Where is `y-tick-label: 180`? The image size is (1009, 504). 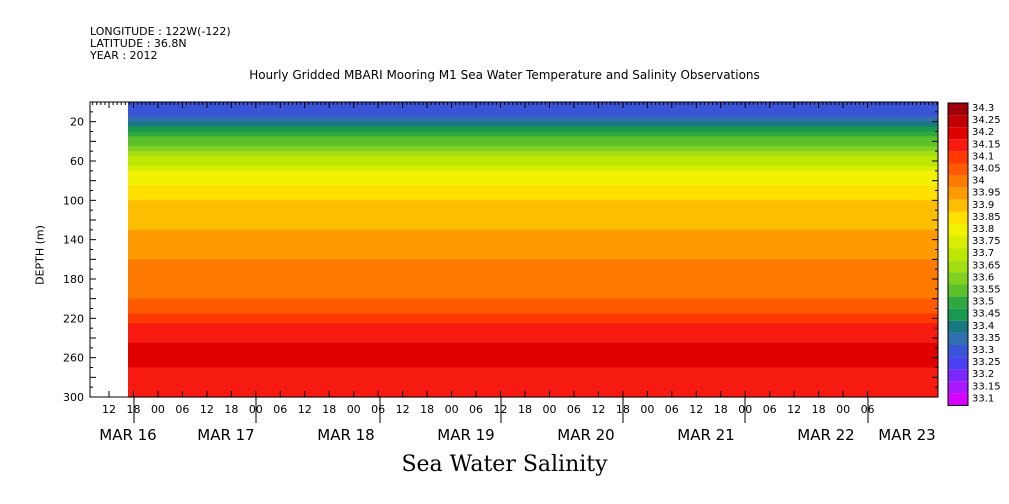 y-tick-label: 180 is located at coordinates (73, 279).